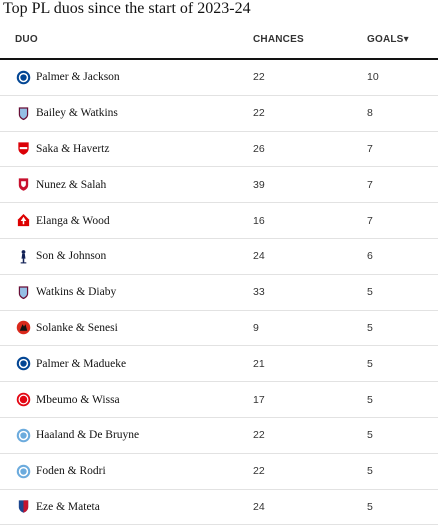  Describe the element at coordinates (23, 256) in the screenshot. I see `tottenham-crest-icon` at that location.